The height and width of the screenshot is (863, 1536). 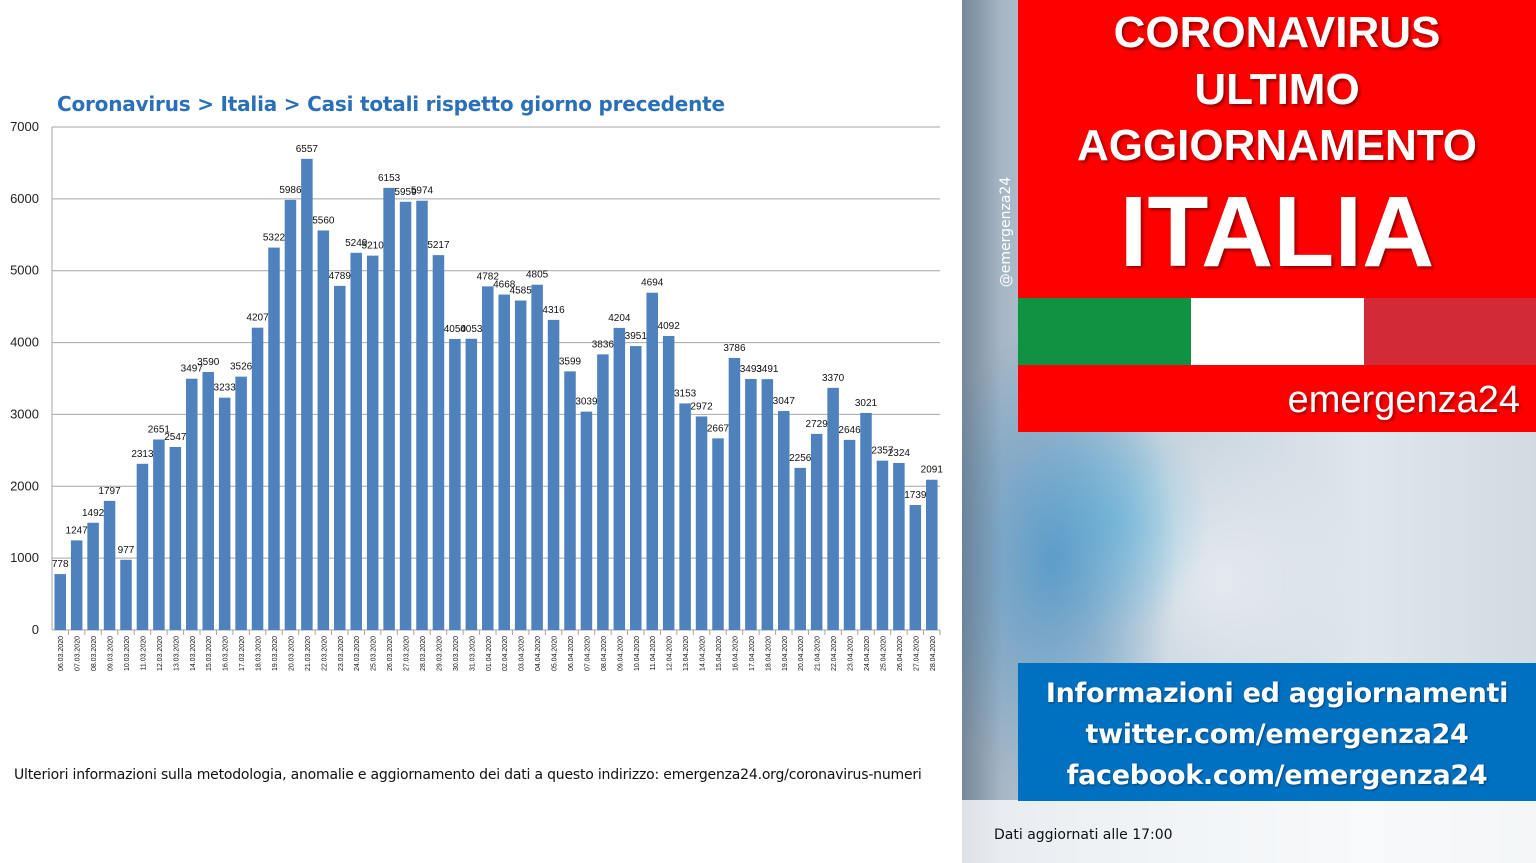 What do you see at coordinates (455, 329) in the screenshot?
I see `data-label: 4050` at bounding box center [455, 329].